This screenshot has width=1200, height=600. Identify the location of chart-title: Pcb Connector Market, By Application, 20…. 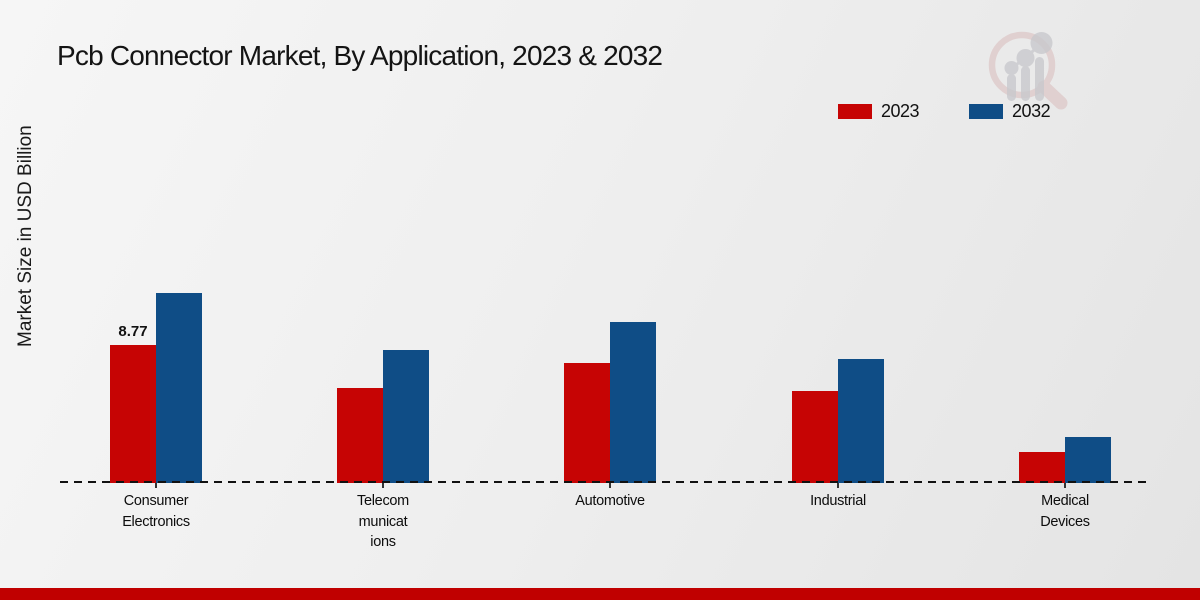
(360, 55).